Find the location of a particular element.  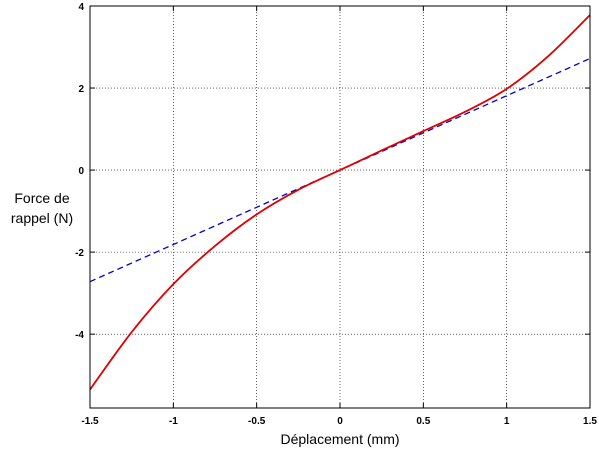

x-tick-label: 0 is located at coordinates (340, 421).